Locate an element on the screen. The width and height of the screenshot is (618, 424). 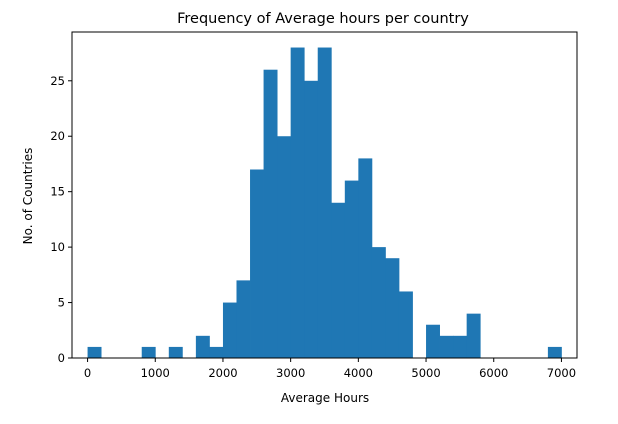
x-tick-label: 3000 is located at coordinates (290, 373).